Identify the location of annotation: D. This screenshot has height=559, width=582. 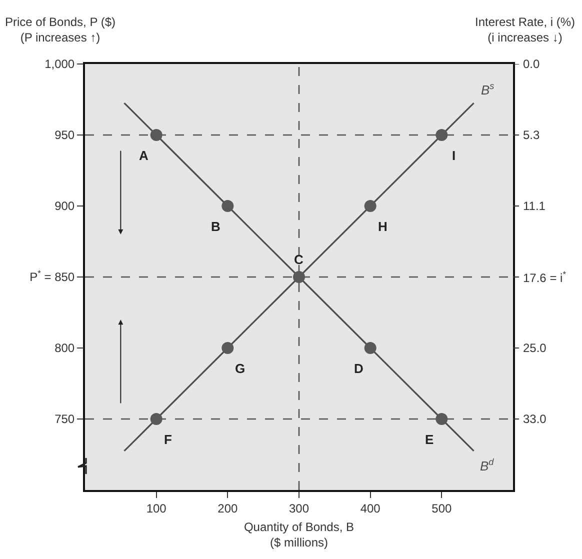
(359, 368).